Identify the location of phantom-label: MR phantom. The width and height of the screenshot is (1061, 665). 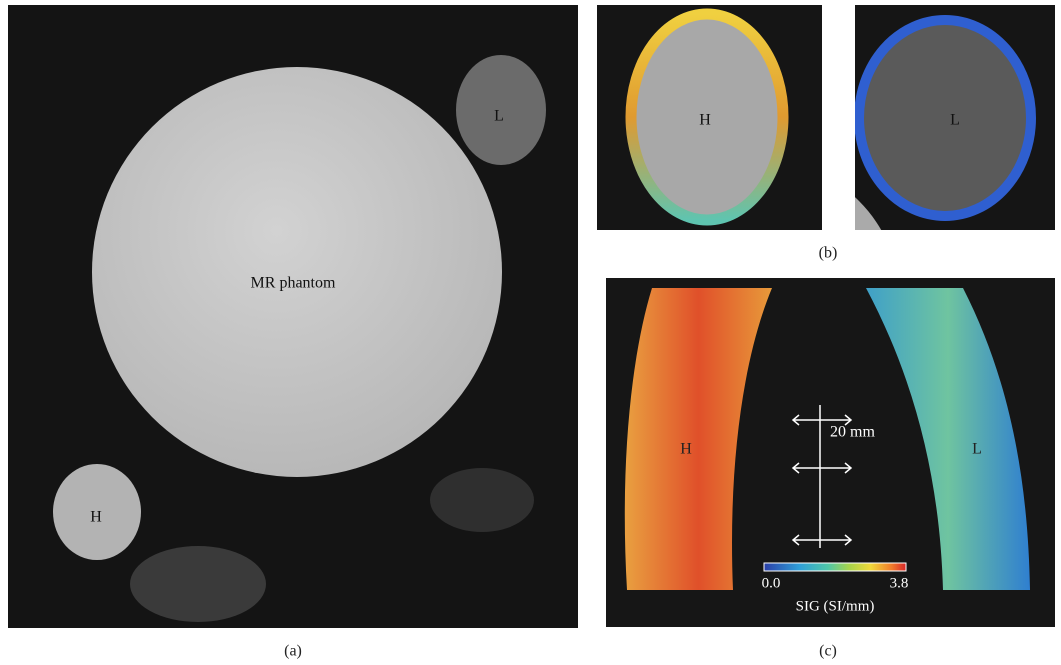
(293, 283).